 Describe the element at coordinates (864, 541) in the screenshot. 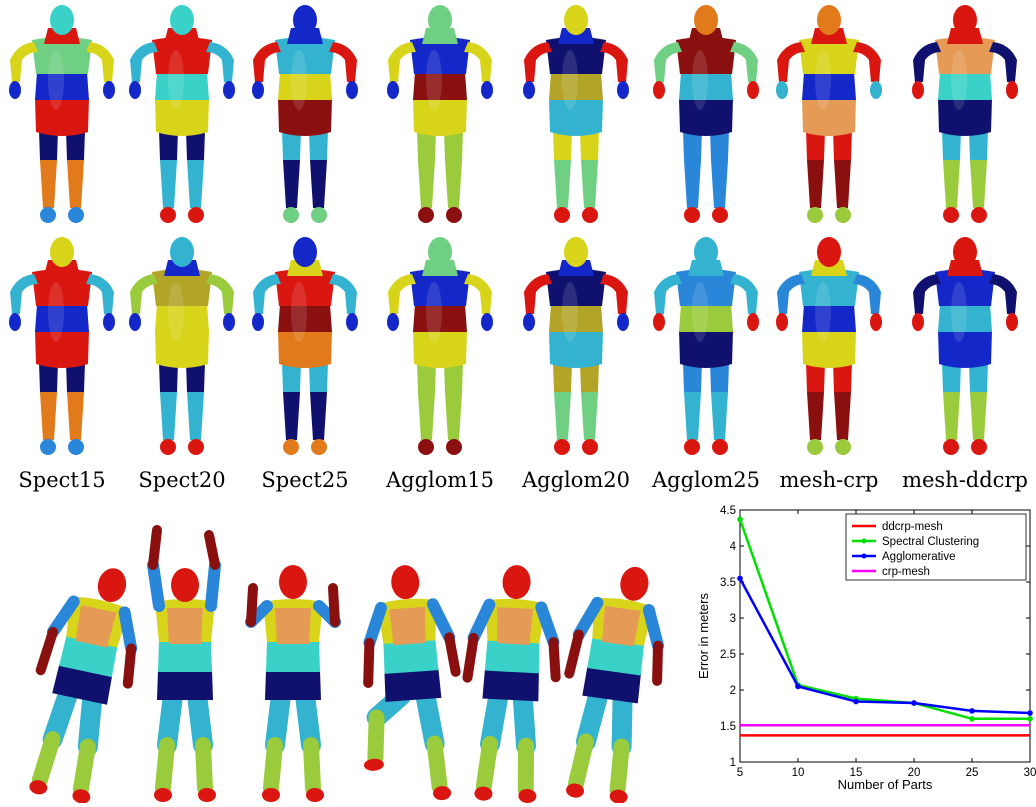

I see `legend-marker` at that location.